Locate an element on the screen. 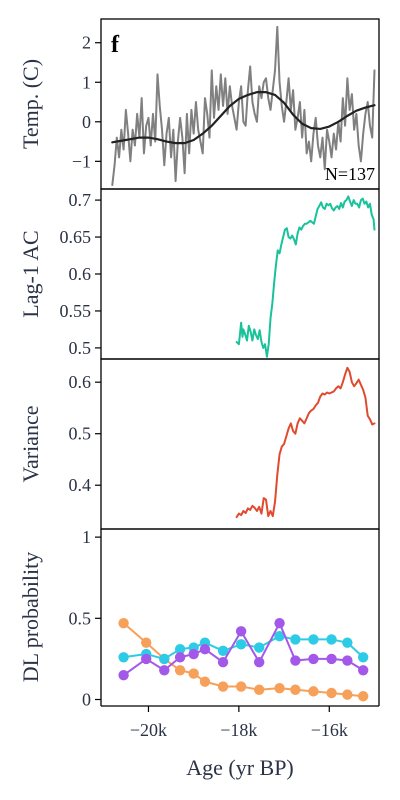 This screenshot has height=800, width=400. ylabel-lag1: Lag-1 AC is located at coordinates (30, 273).